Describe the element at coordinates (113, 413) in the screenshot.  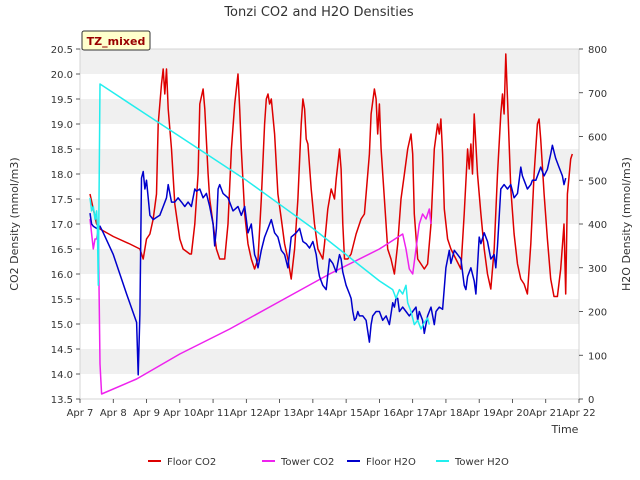
I see `x-tick-label: Apr 8` at that location.